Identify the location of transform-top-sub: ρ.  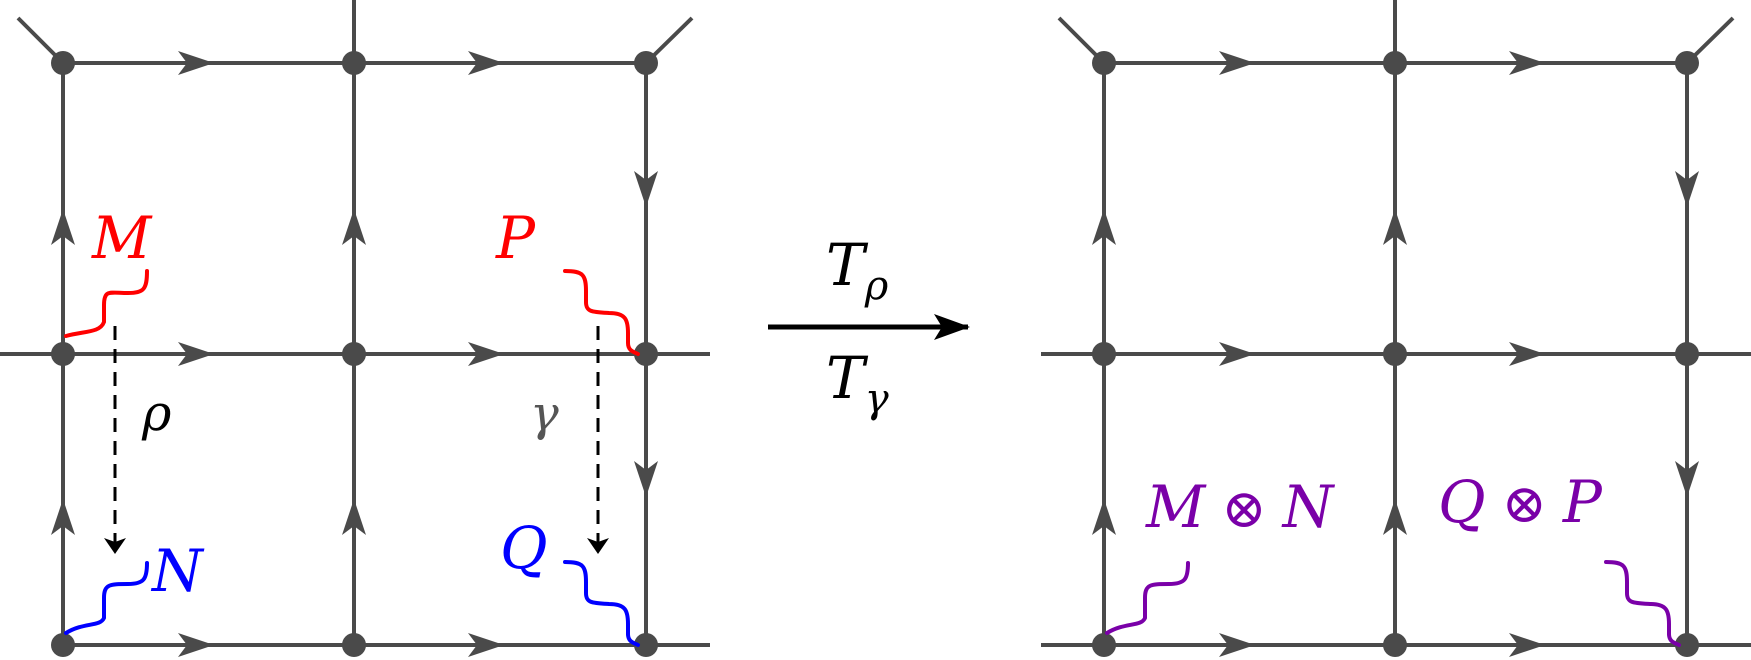
(876, 286).